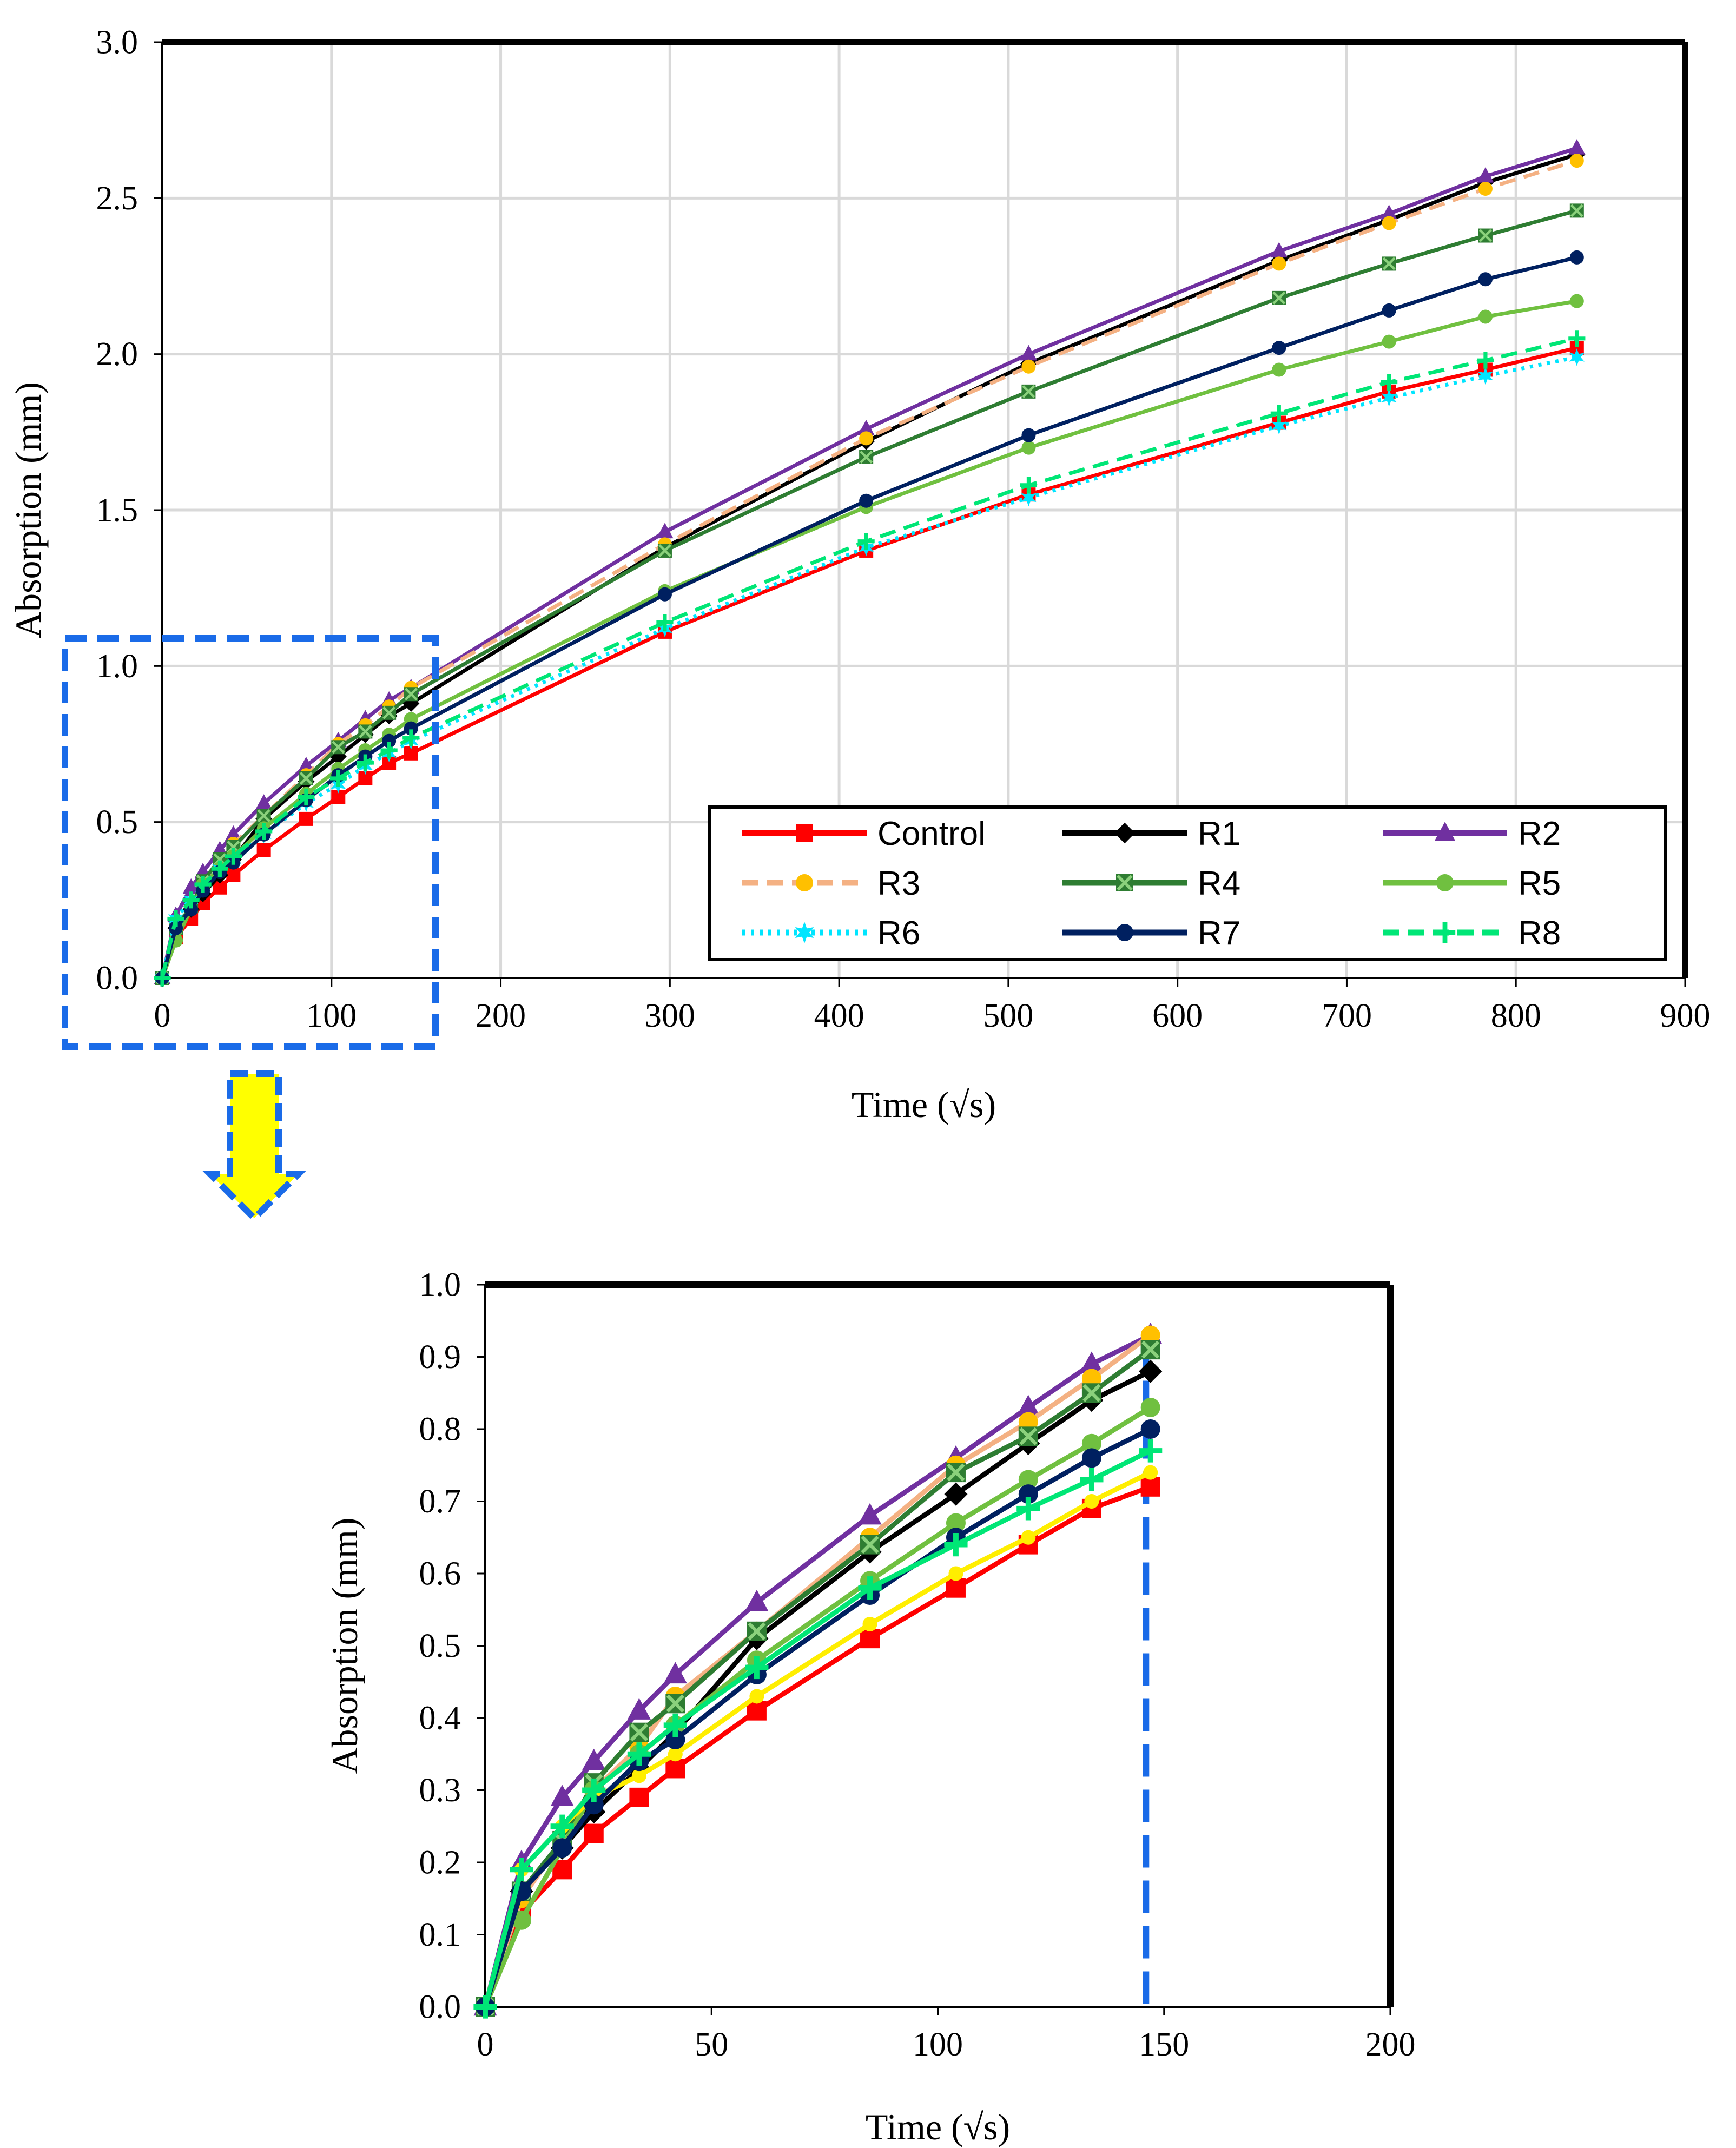 This screenshot has width=1736, height=2148. I want to click on legend-label-r5: R5, so click(1539, 883).